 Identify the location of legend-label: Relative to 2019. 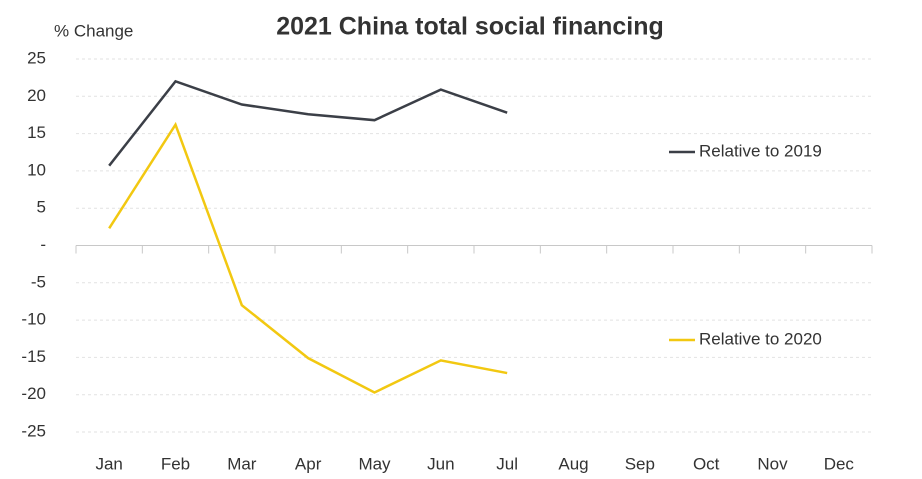
(760, 150).